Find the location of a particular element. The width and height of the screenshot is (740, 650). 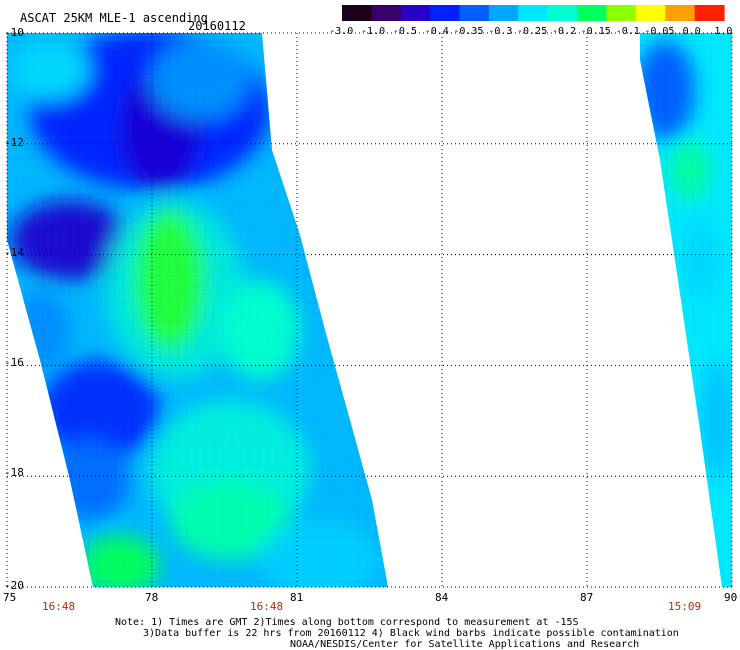

map-date: 20160112 is located at coordinates (217, 26).